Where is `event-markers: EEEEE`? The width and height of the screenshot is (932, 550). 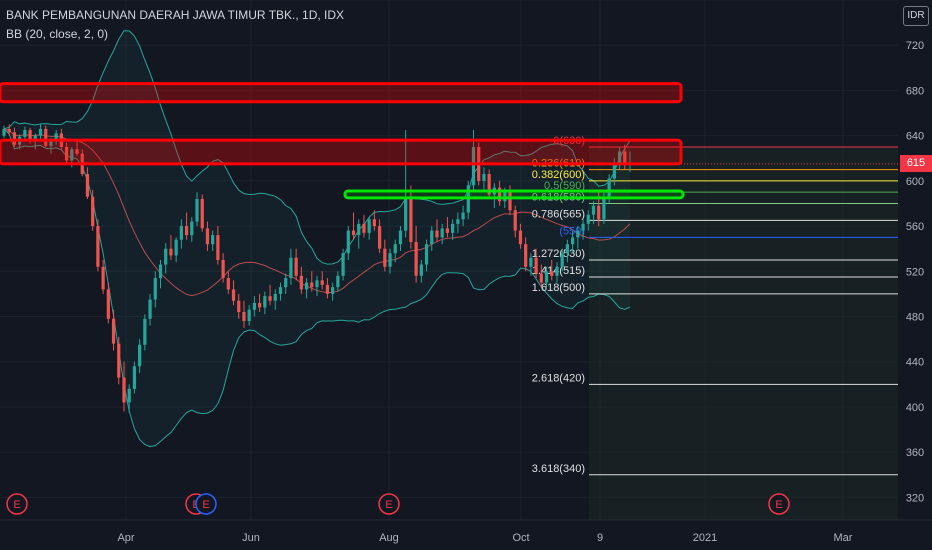
event-markers: EEEEE is located at coordinates (398, 504).